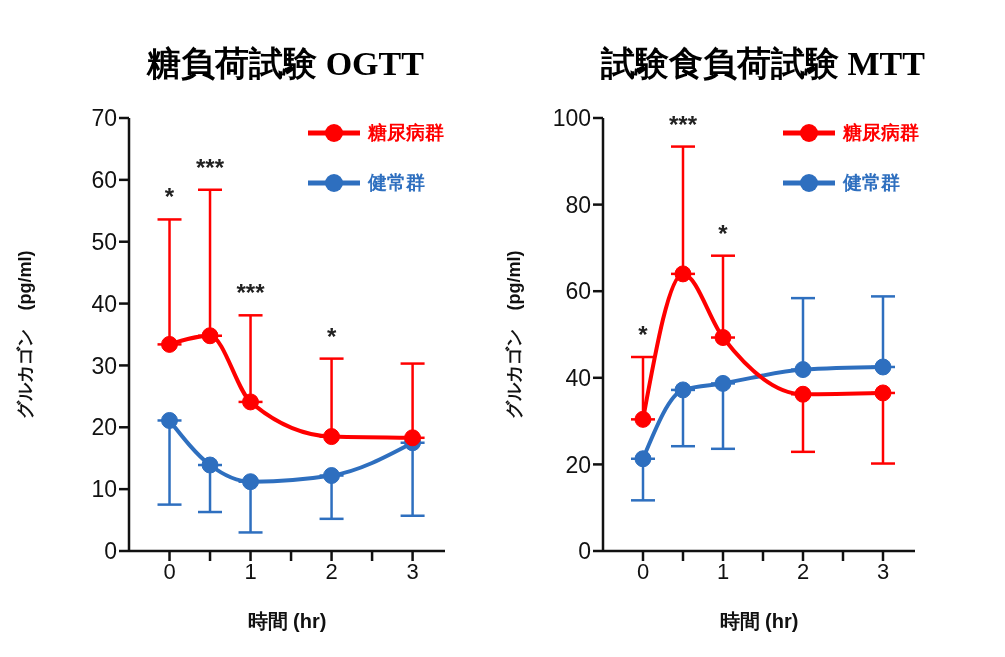 This screenshot has width=1005, height=657. I want to click on y-tick-label: 10, so click(104, 489).